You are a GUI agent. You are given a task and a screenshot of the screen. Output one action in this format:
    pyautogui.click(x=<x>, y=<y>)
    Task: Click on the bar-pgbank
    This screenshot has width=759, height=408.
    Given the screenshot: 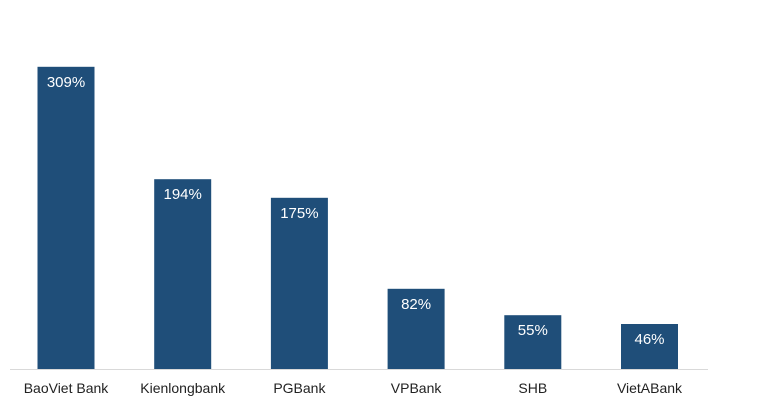 What is the action you would take?
    pyautogui.click(x=299, y=283)
    